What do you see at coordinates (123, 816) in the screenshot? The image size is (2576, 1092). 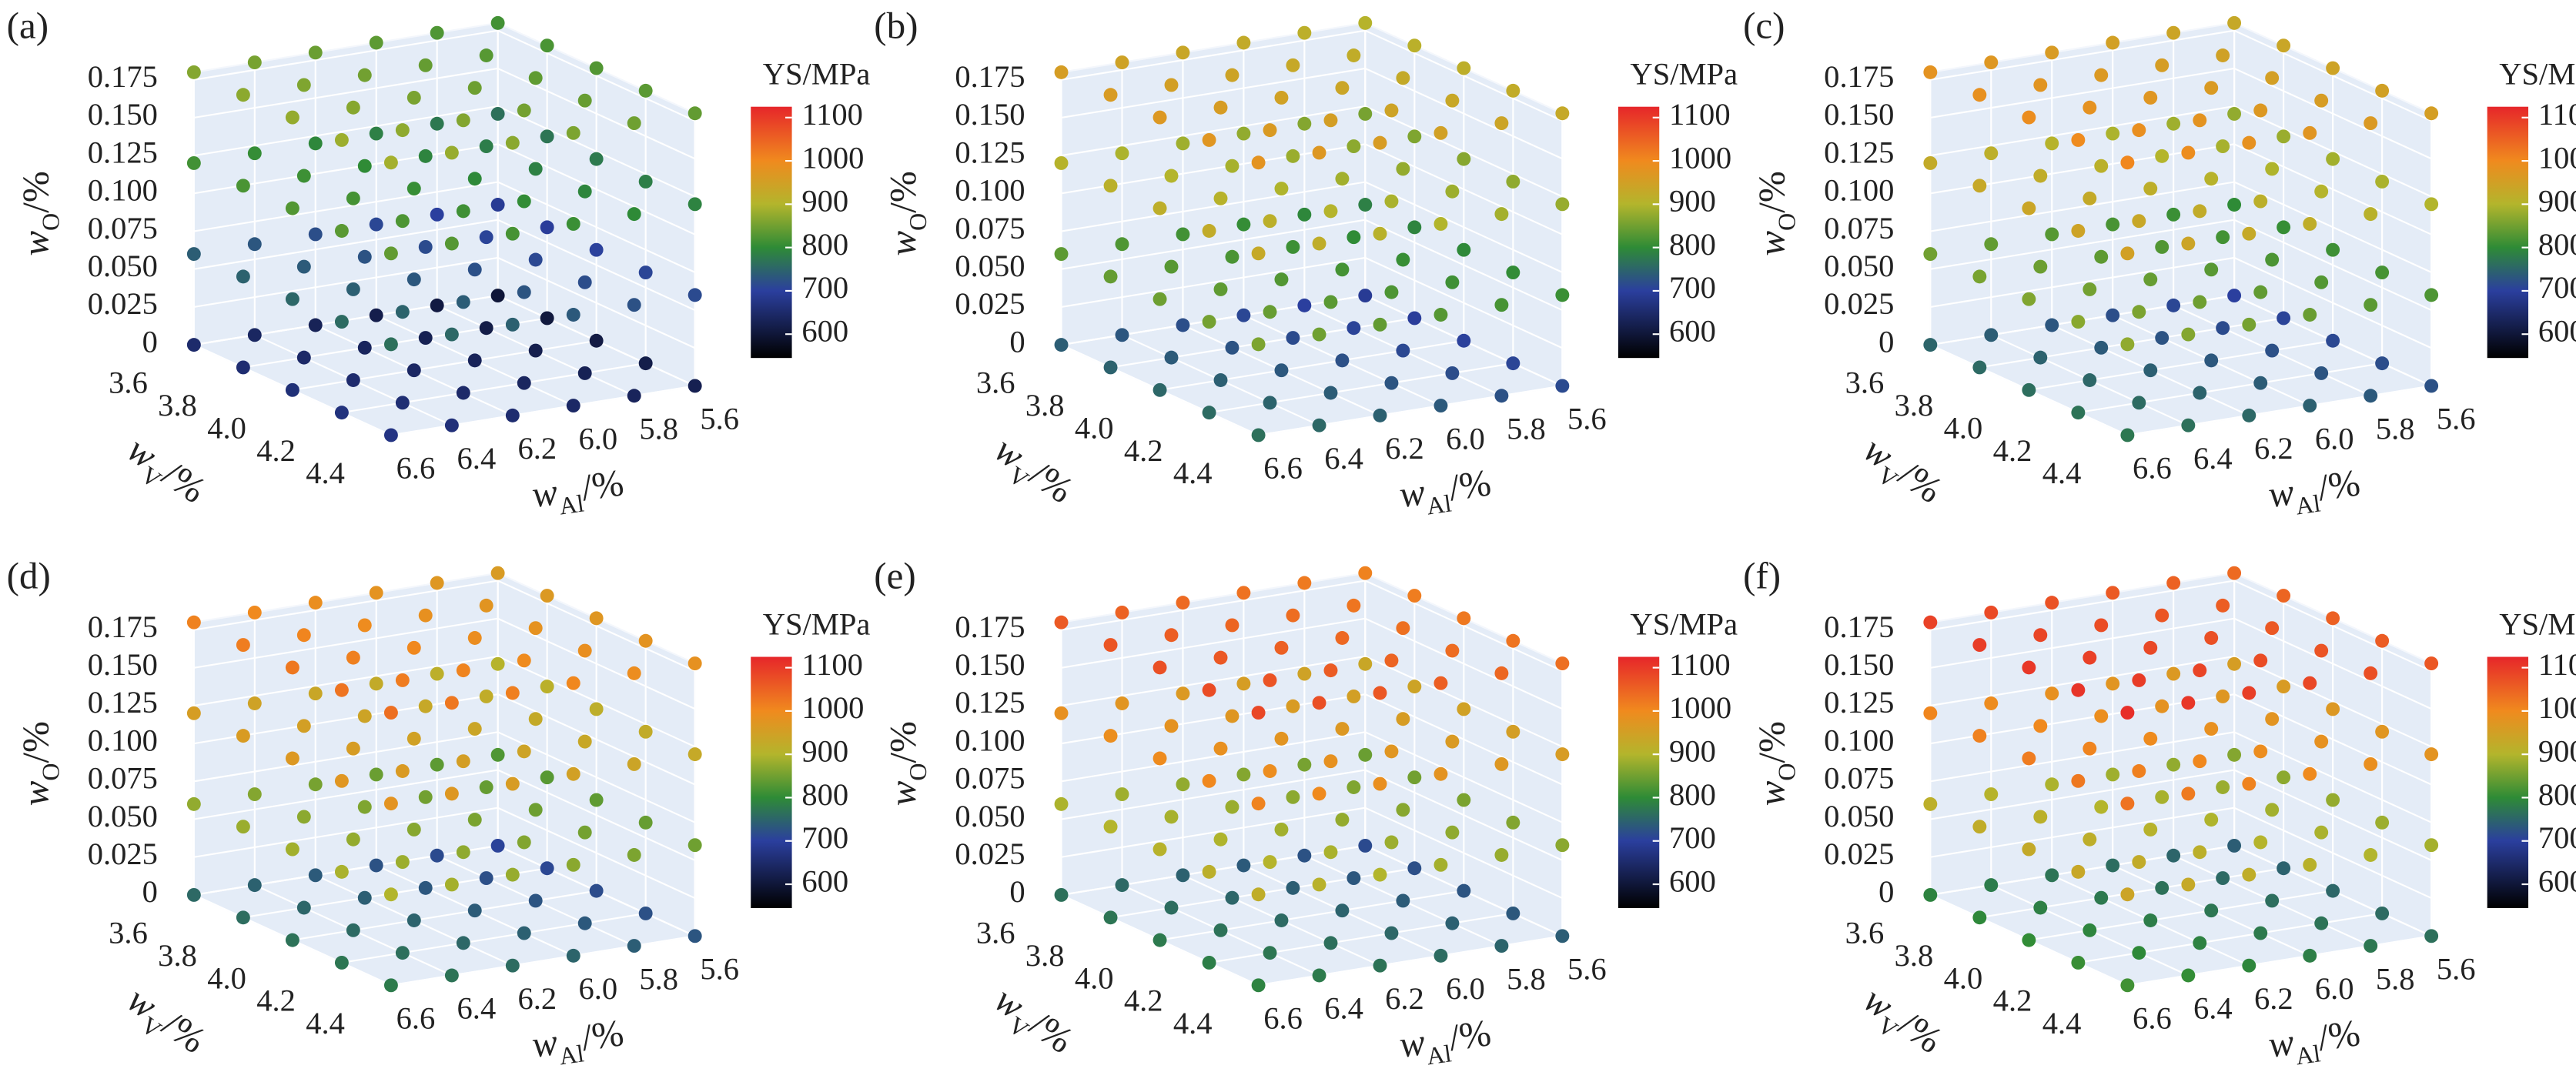 I see `z-tick-label: 0.050` at bounding box center [123, 816].